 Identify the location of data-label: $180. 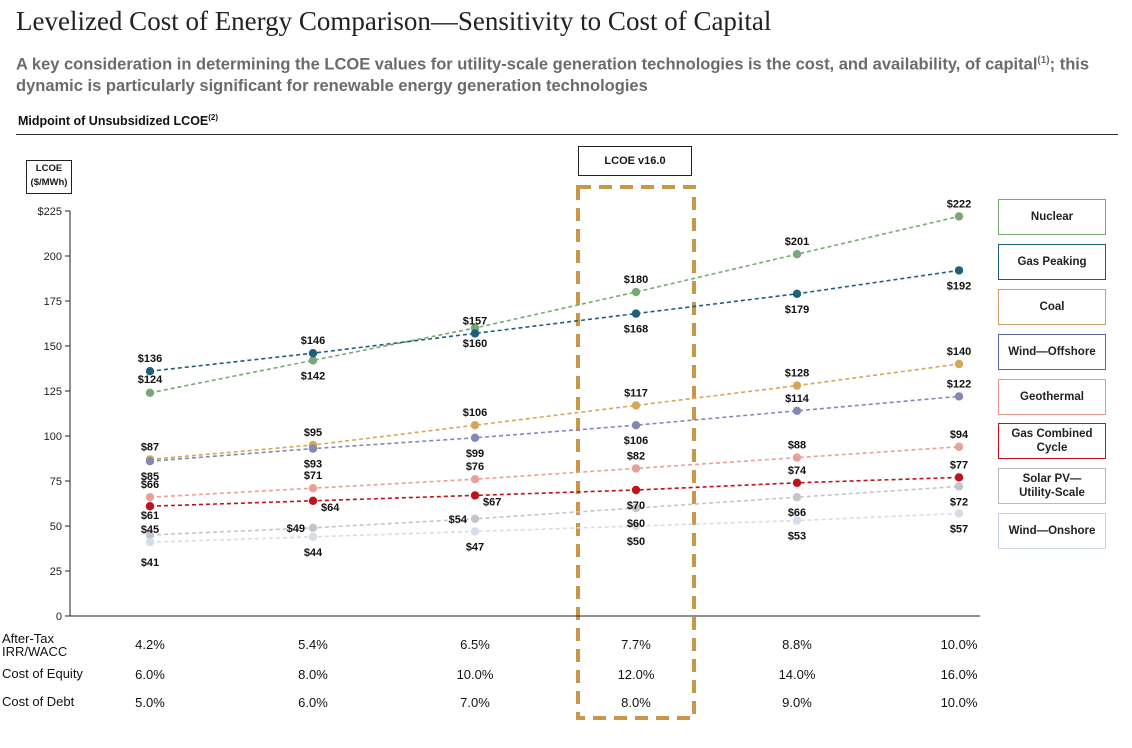
(636, 280).